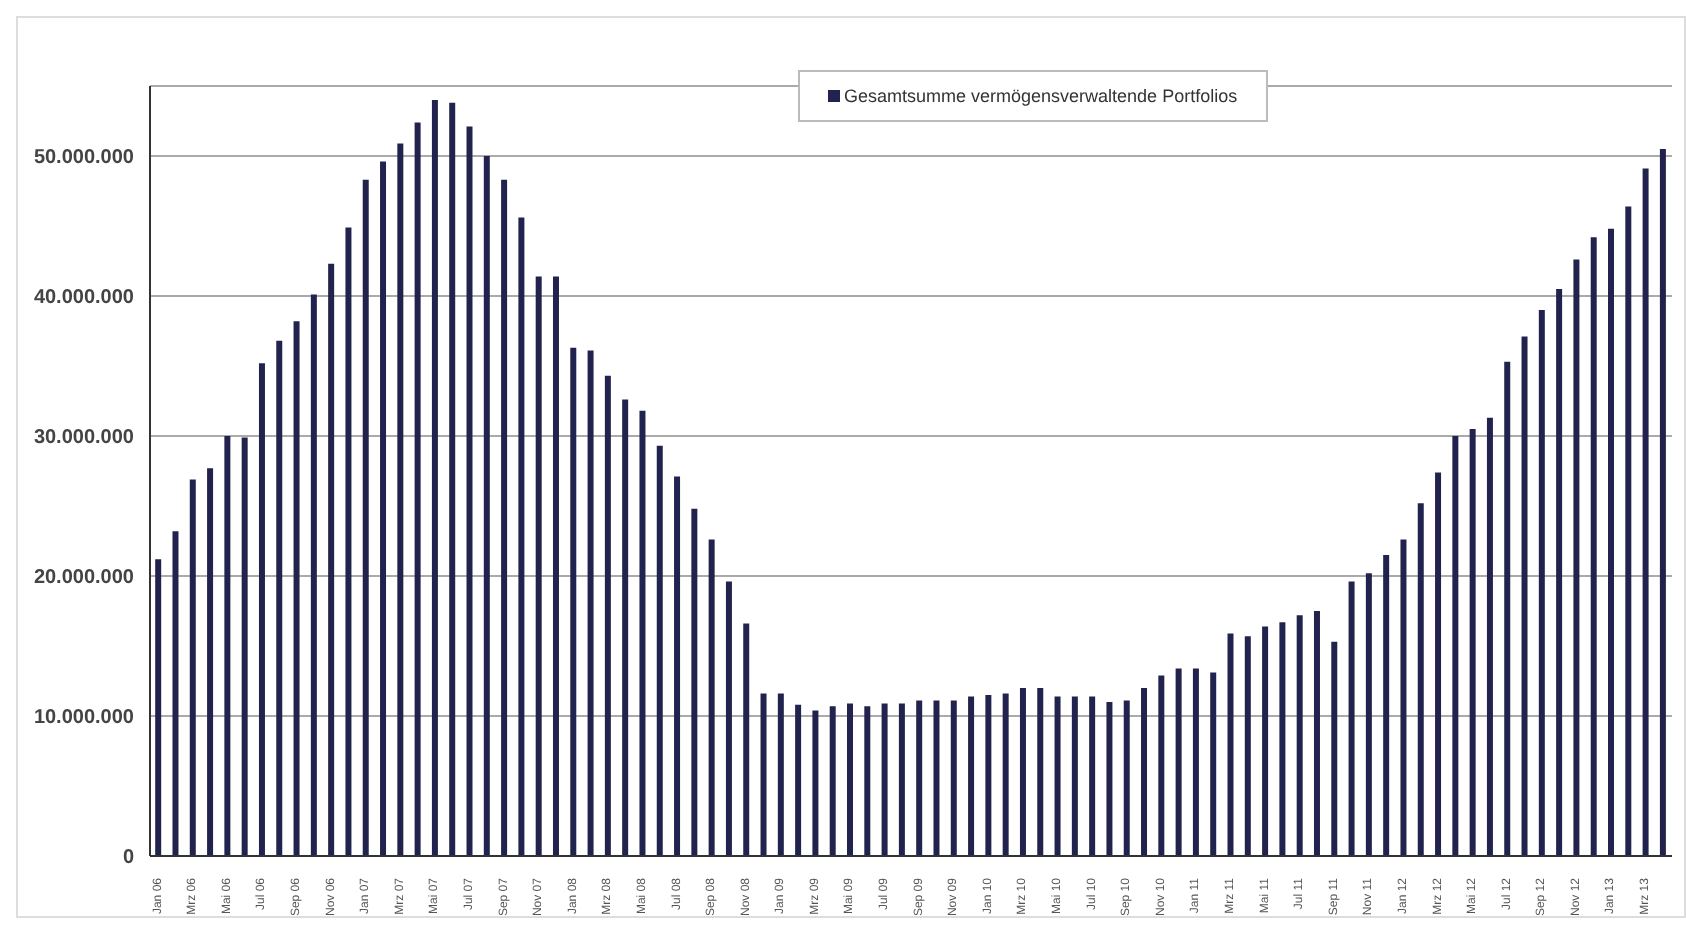 The image size is (1686, 934). I want to click on y-tick-label: 40.000.000, so click(84, 298).